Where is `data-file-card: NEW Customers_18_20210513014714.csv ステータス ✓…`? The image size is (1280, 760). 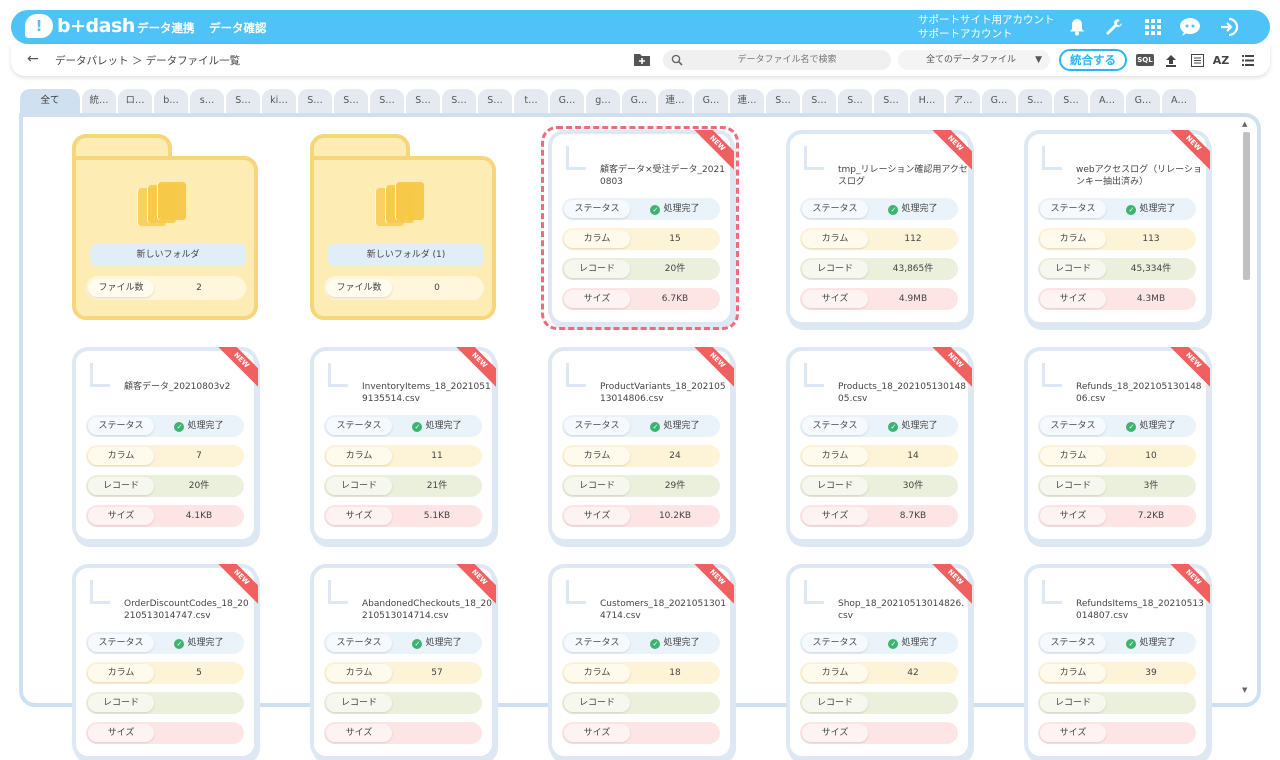 data-file-card: NEW Customers_18_20210513014714.csv ステータス ✓… is located at coordinates (641, 662).